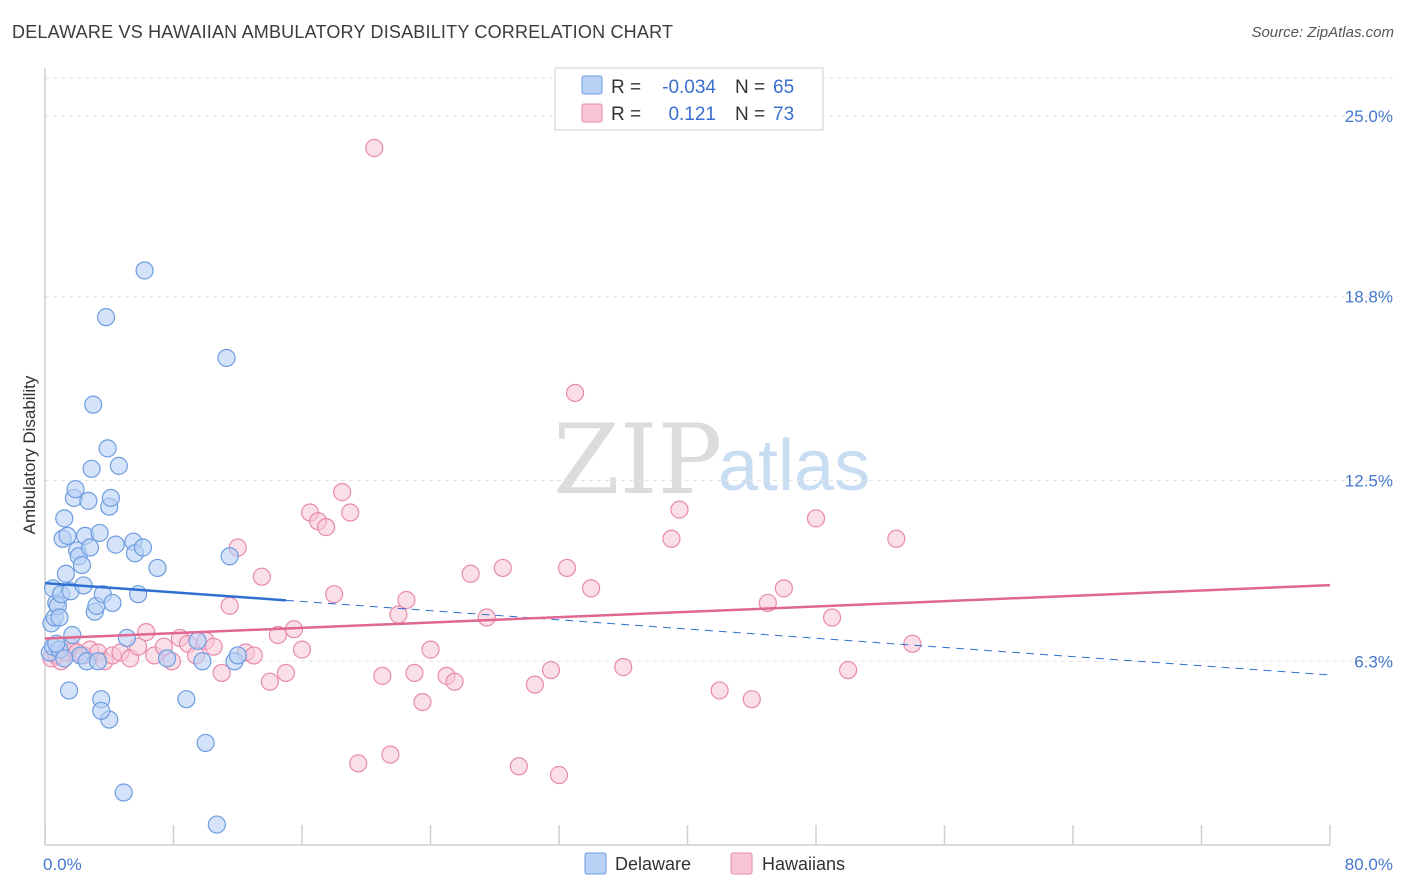 The width and height of the screenshot is (1406, 892). I want to click on delaware-points, so click(143, 547).